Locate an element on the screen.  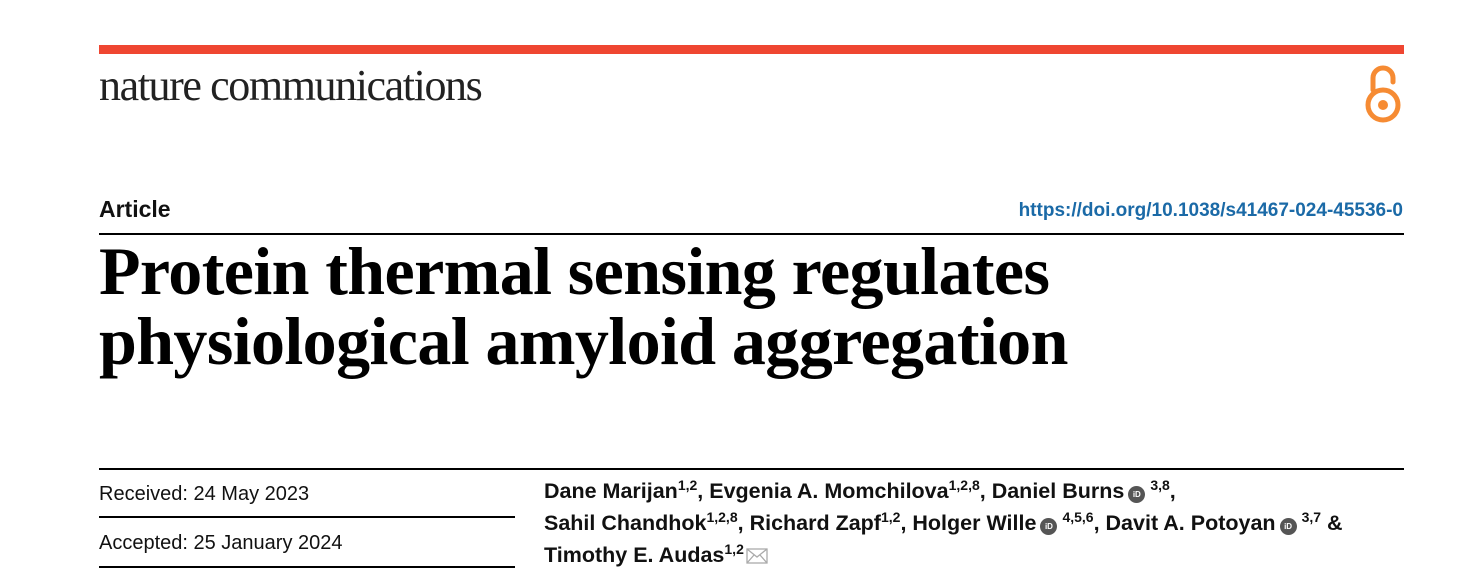
title-line-2: physiological amyloid aggregation is located at coordinates (583, 341).